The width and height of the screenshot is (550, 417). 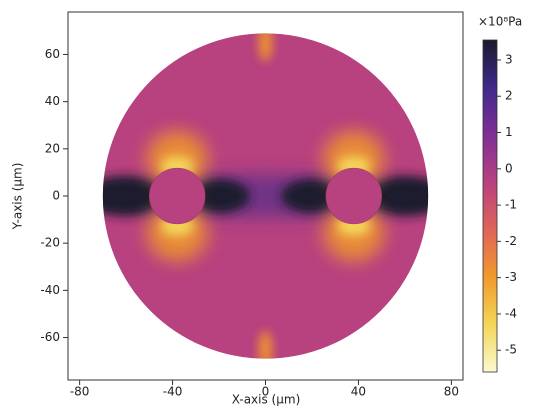 I want to click on colorbar-tick-label: -1, so click(x=511, y=205).